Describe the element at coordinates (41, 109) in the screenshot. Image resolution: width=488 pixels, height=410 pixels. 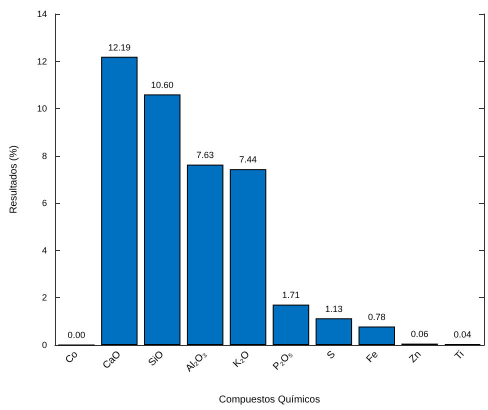
I see `y-tick-label: 10` at that location.